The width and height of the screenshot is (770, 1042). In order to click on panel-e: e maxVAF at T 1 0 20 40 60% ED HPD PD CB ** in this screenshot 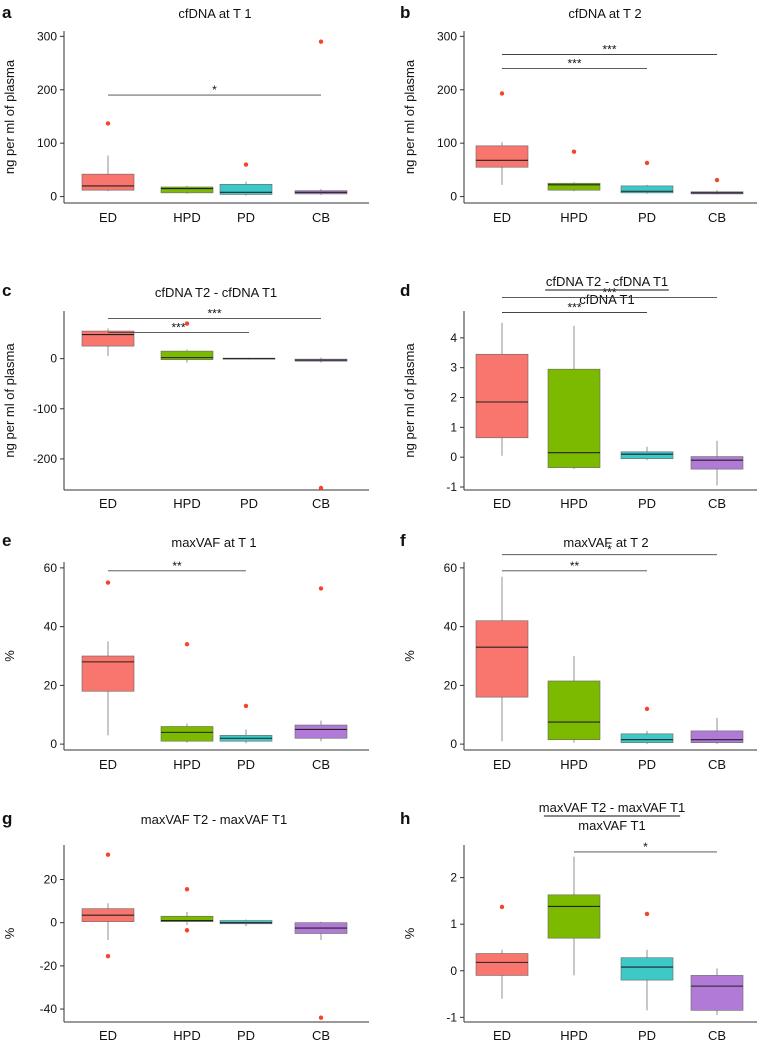, I will do `click(185, 651)`.